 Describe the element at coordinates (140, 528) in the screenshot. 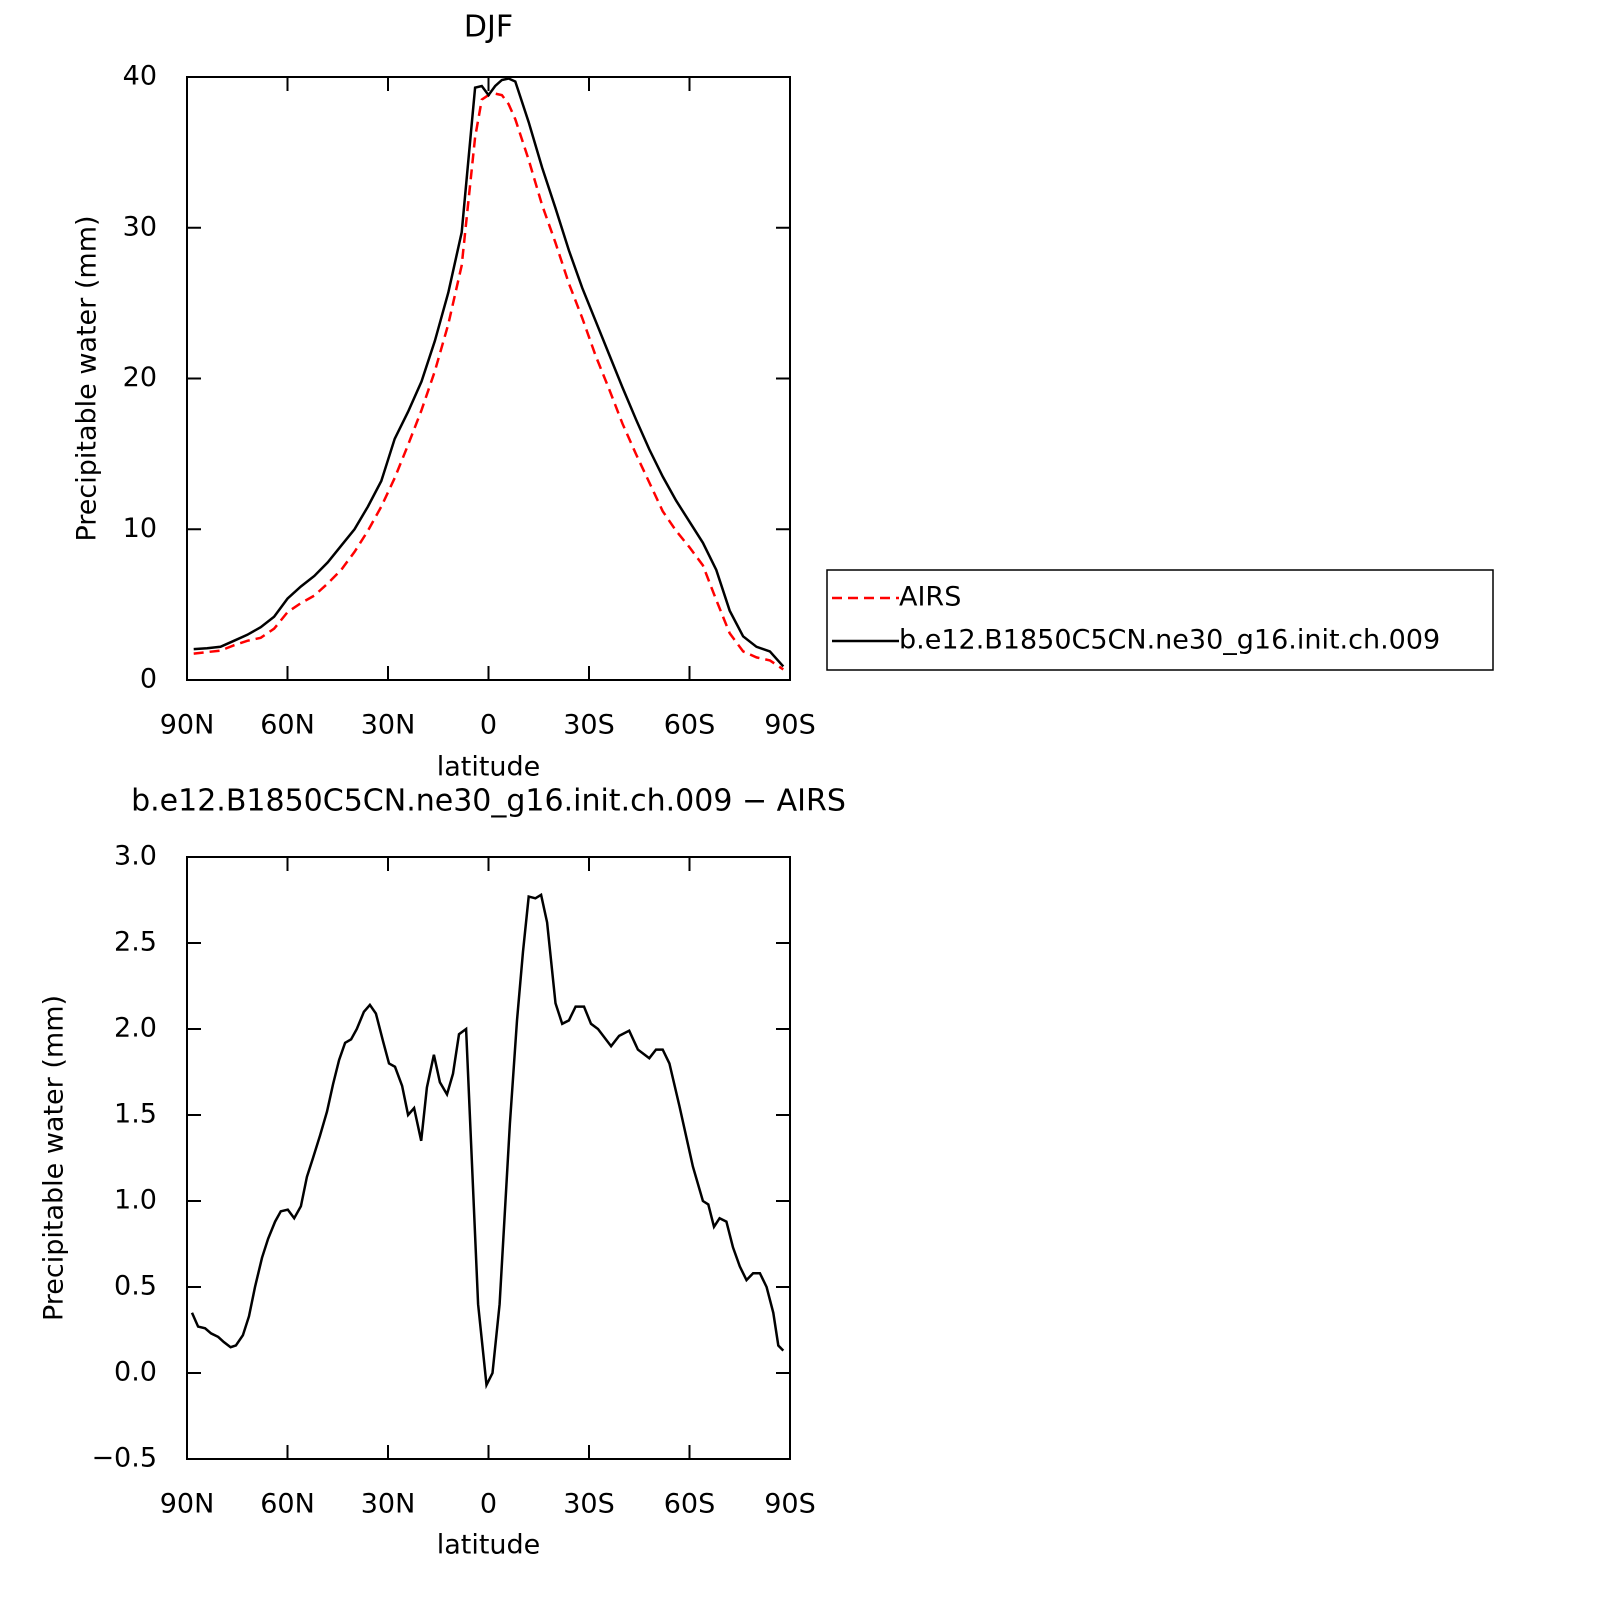

I see `y-tick-label: 10` at that location.